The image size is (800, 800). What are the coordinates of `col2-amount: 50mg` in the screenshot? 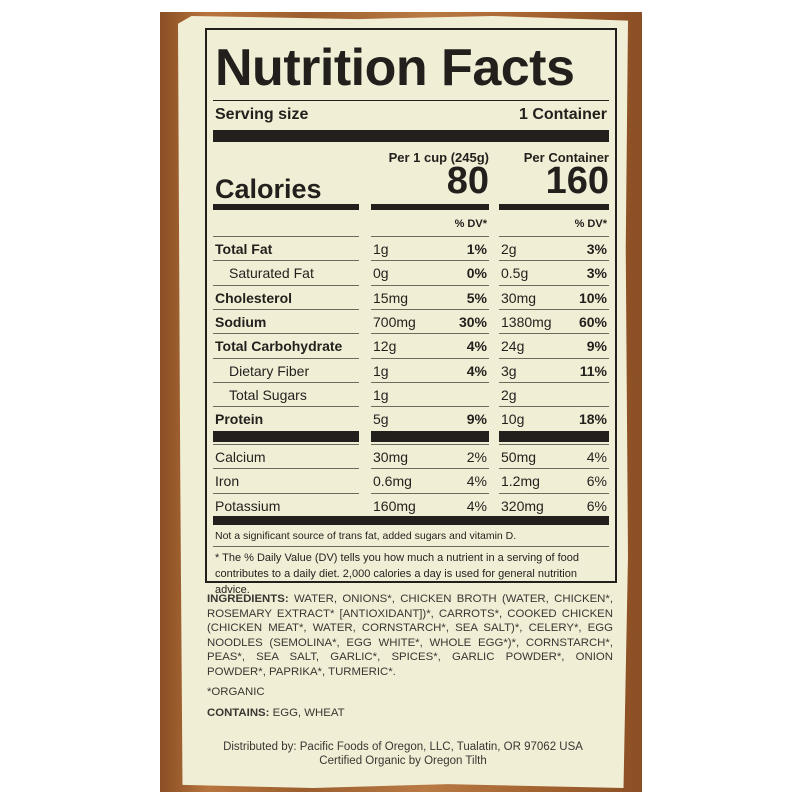 It's located at (519, 457).